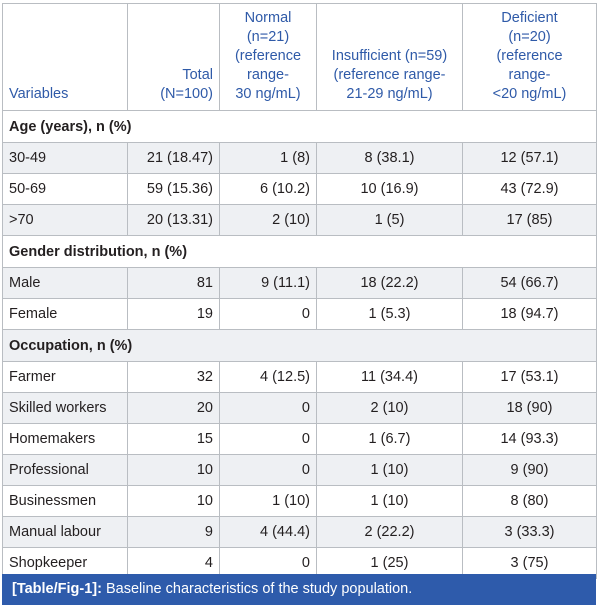 The width and height of the screenshot is (599, 607). I want to click on value-cell: 18 (22.2), so click(389, 283).